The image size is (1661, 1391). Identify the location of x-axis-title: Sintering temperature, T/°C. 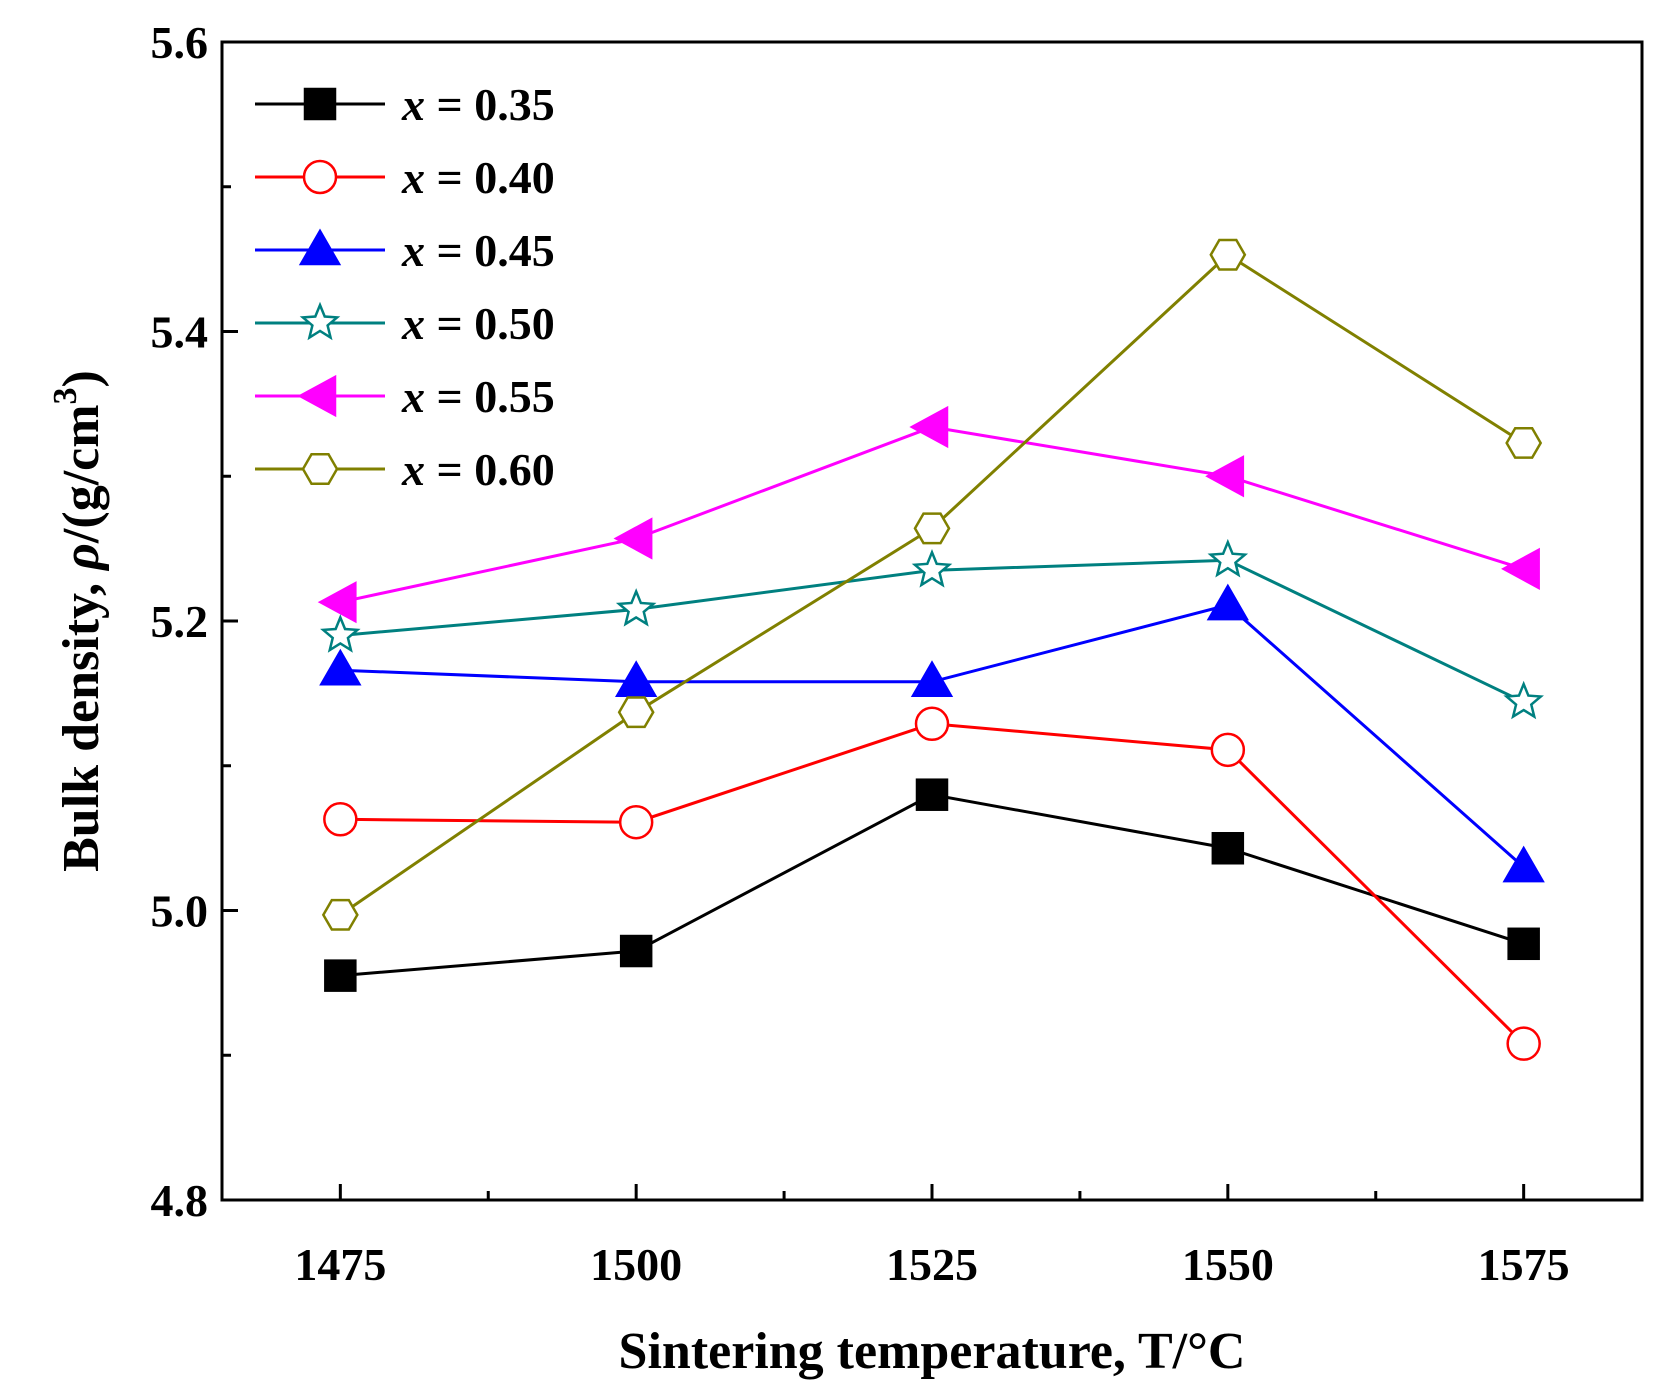
(932, 1351).